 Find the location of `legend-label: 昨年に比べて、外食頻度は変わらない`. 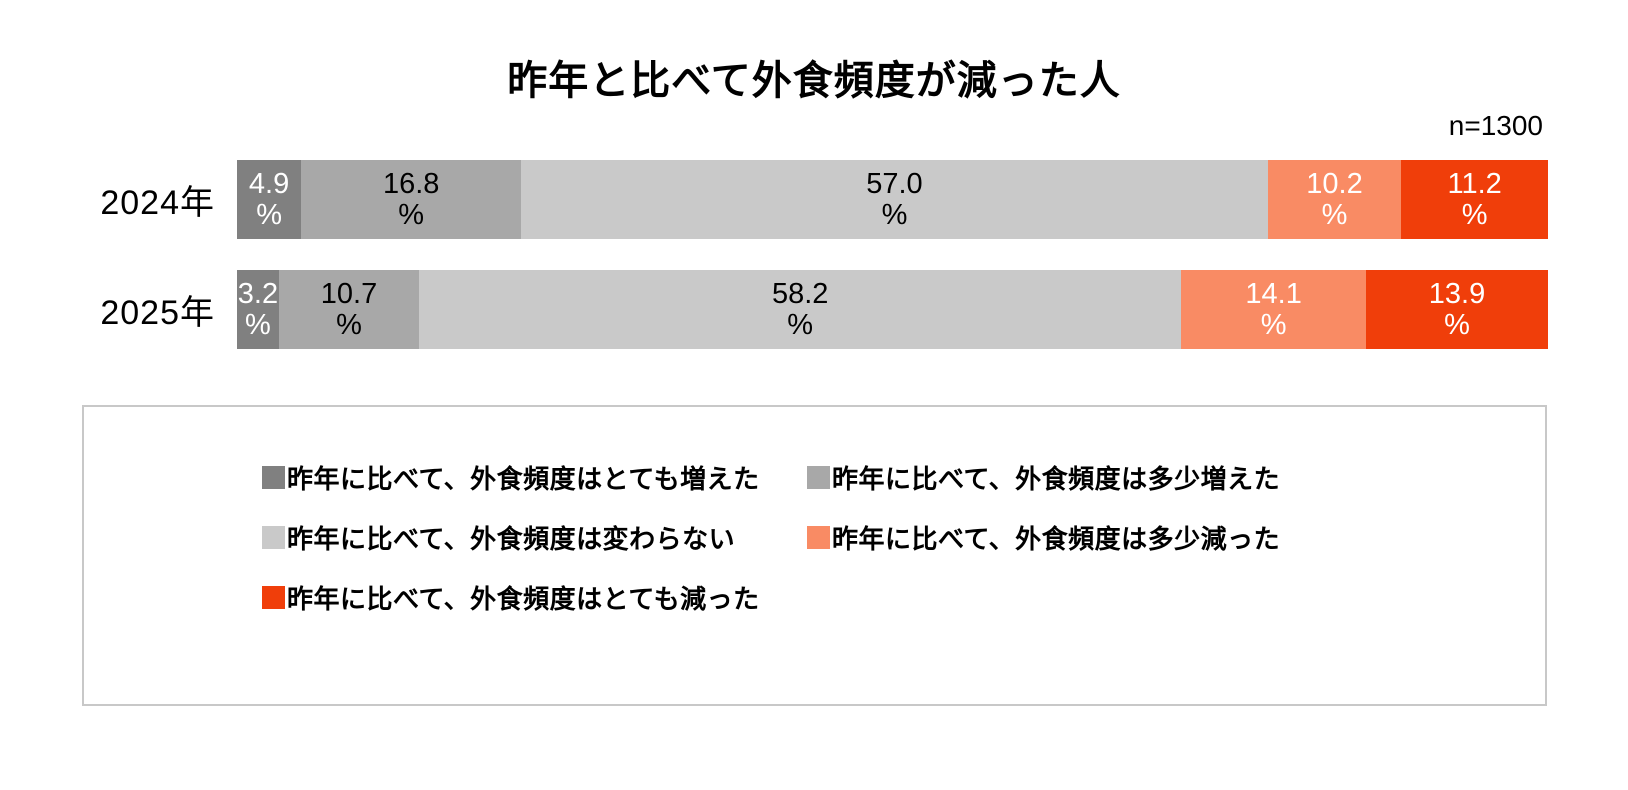

legend-label: 昨年に比べて、外食頻度は変わらない is located at coordinates (511, 538).